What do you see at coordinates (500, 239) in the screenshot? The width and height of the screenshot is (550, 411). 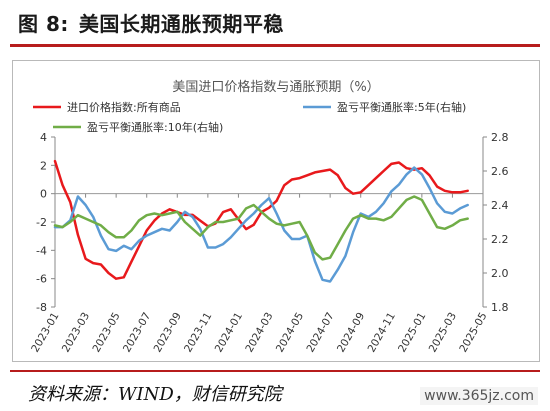 I see `right-tick-label-3: 2.2` at bounding box center [500, 239].